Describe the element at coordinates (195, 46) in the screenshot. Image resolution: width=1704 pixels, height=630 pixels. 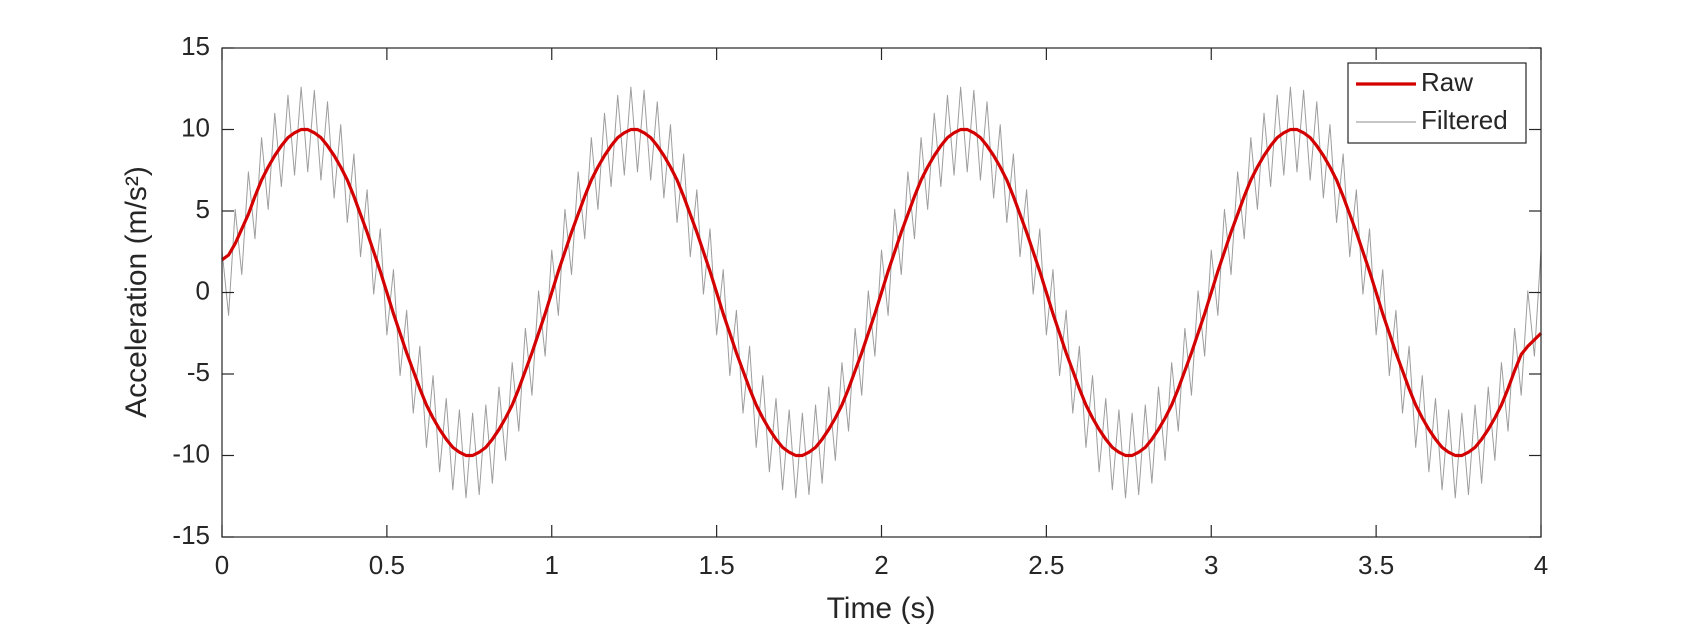
I see `y-tick-label: 15` at that location.